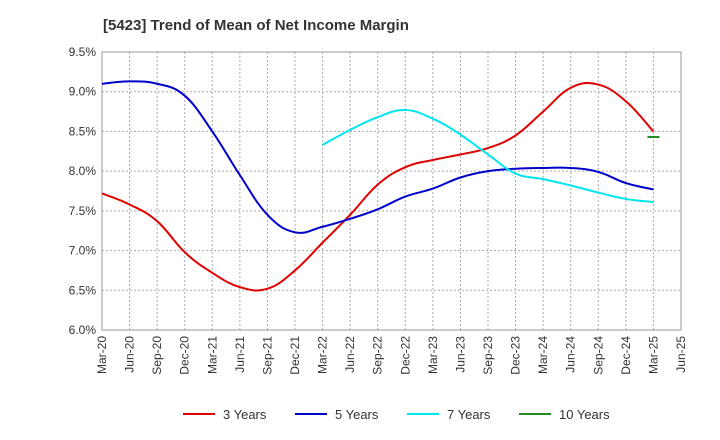 This screenshot has height=440, width=720. Describe the element at coordinates (83, 211) in the screenshot. I see `y-tick-label: 7.5%` at that location.